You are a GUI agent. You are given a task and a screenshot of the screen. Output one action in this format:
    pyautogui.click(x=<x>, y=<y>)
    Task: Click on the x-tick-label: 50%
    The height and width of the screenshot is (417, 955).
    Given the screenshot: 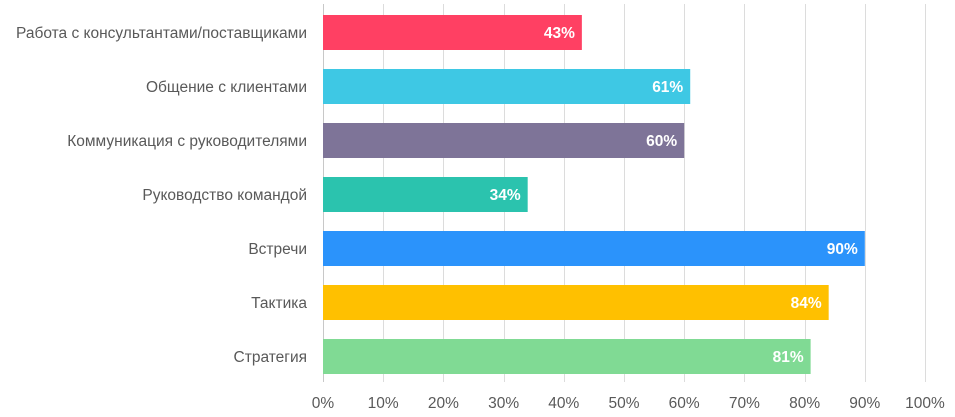 What is the action you would take?
    pyautogui.click(x=623, y=403)
    